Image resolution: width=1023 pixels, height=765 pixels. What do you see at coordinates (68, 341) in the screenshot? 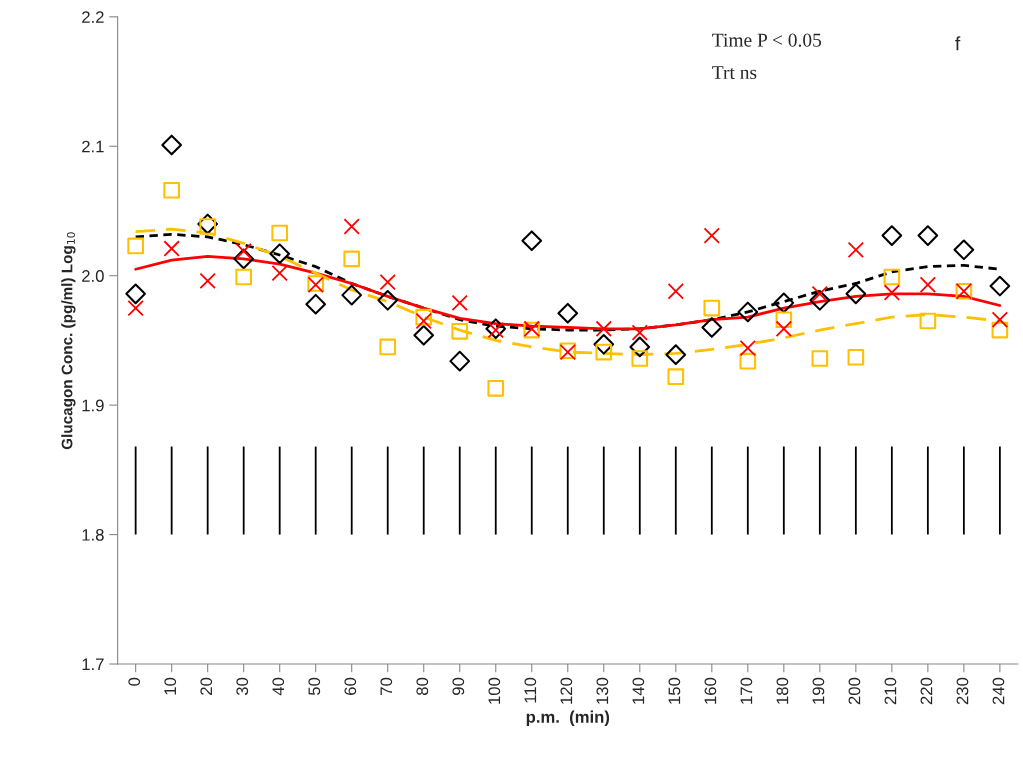
I see `y-axis-title: Glucagon Conc. (pg/ml) Log$_{10}$` at bounding box center [68, 341].